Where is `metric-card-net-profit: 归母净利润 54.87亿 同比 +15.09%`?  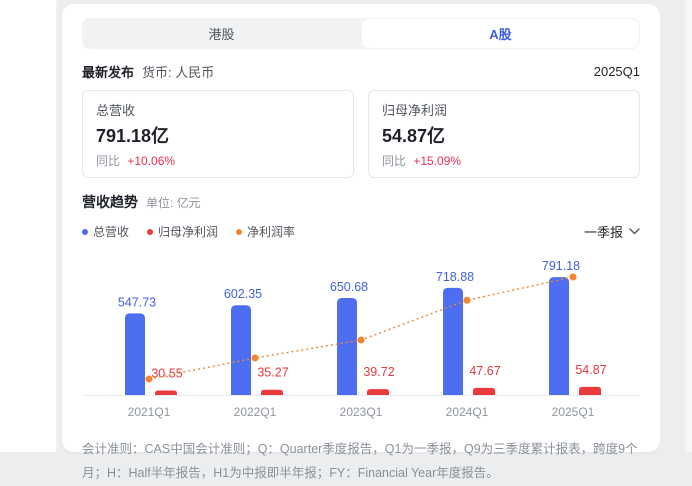 metric-card-net-profit: 归母净利润 54.87亿 同比 +15.09% is located at coordinates (504, 134).